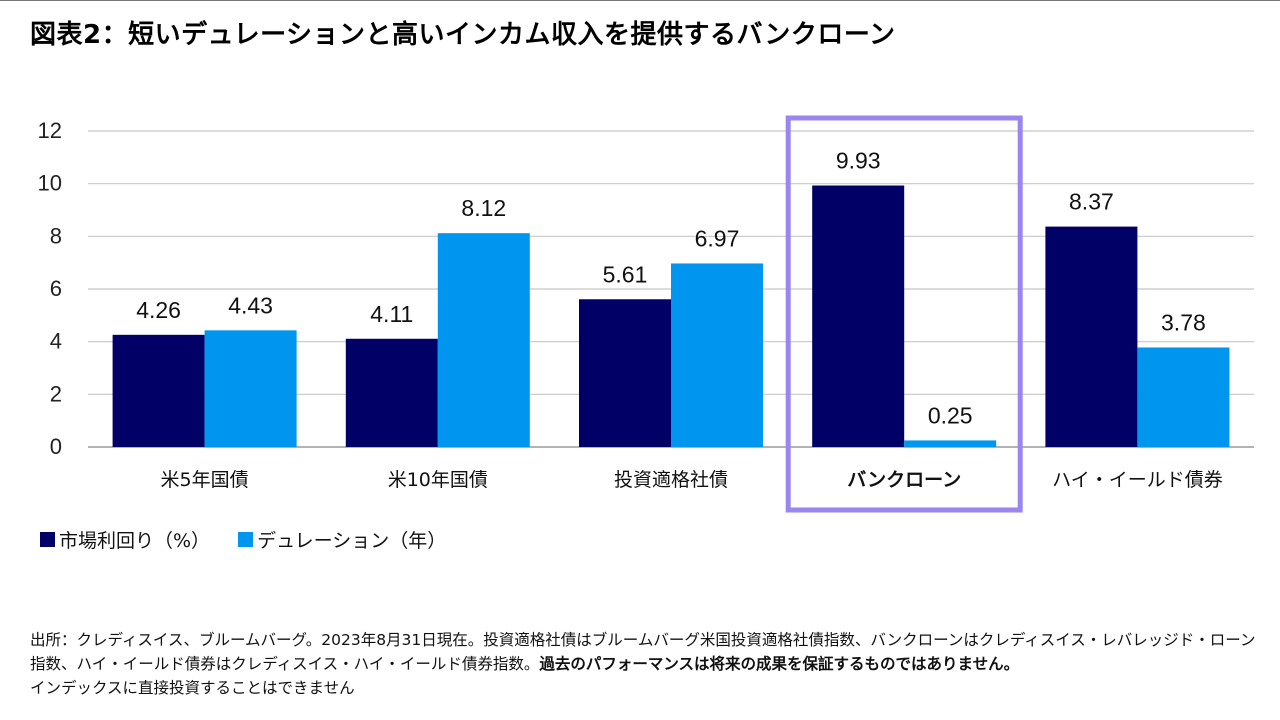  I want to click on data-label-duration: 8.12, so click(483, 208).